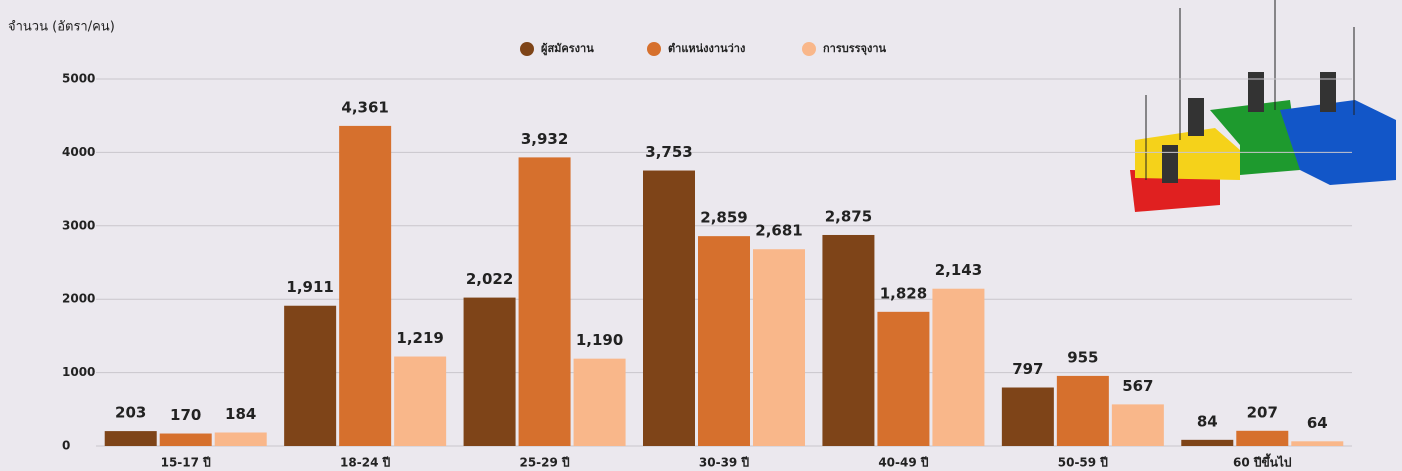 Image resolution: width=1402 pixels, height=471 pixels. Describe the element at coordinates (240, 414) in the screenshot. I see `value-label: 184` at that location.